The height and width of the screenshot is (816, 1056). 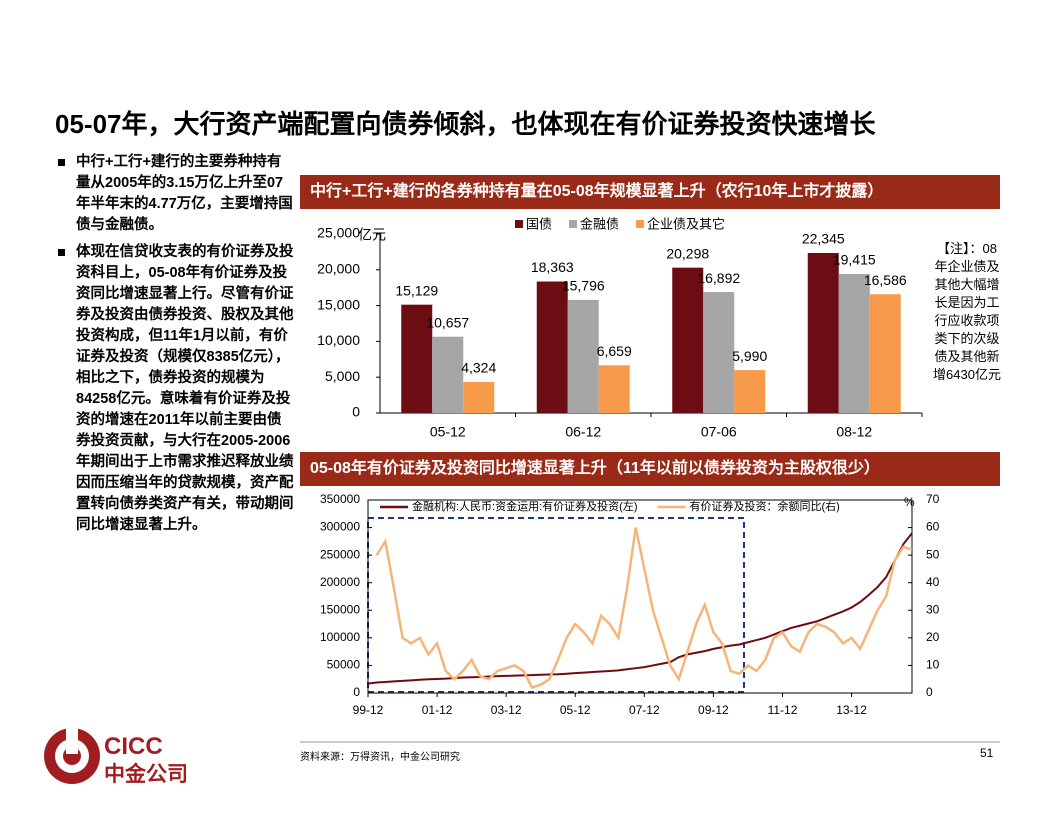 What do you see at coordinates (719, 432) in the screenshot?
I see `x-tick-label: 07-06` at bounding box center [719, 432].